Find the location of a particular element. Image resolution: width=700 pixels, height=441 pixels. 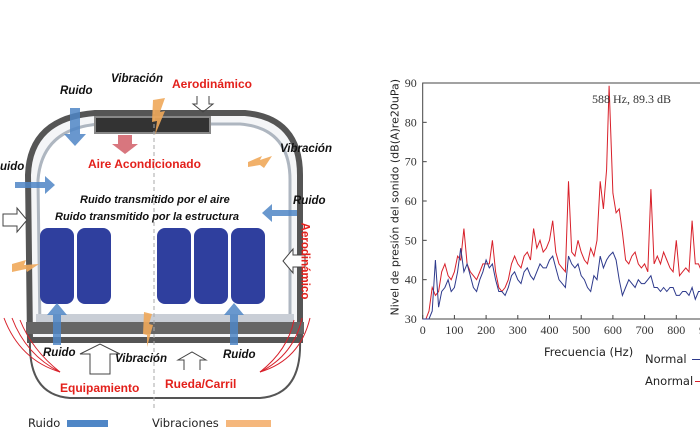

peak-annotation: 588 Hz, 89.3 dB is located at coordinates (631, 99).